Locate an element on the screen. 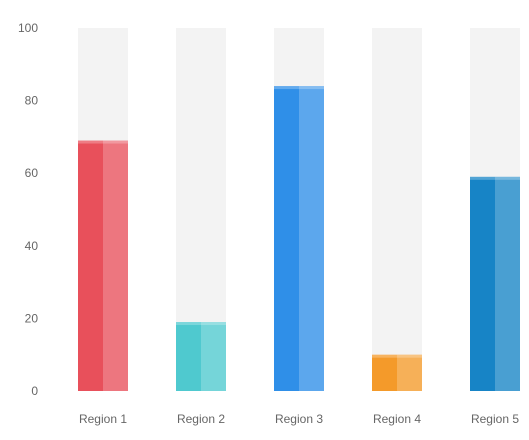 This screenshot has height=440, width=529. x-axis-labels: Region 1 Region 2 Region 3 Region 4 Region 5 is located at coordinates (299, 419).